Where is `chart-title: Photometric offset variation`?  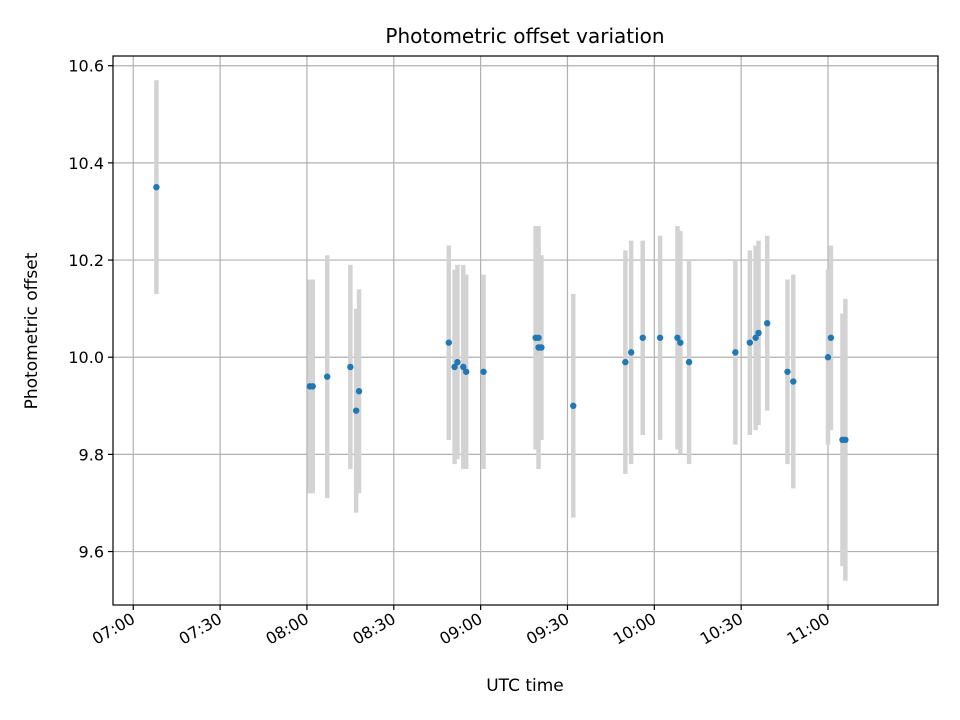
chart-title: Photometric offset variation is located at coordinates (524, 36).